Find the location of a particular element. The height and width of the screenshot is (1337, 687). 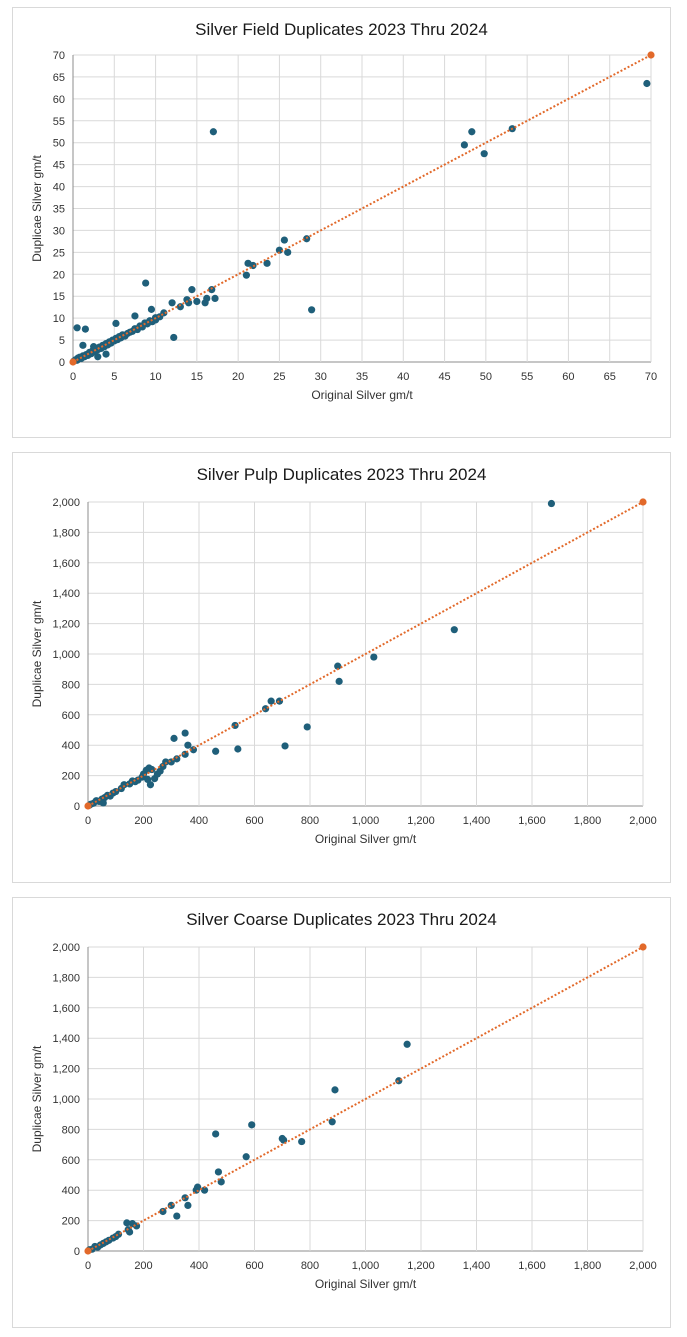

y-tick-label: 1,000 is located at coordinates (66, 1100).